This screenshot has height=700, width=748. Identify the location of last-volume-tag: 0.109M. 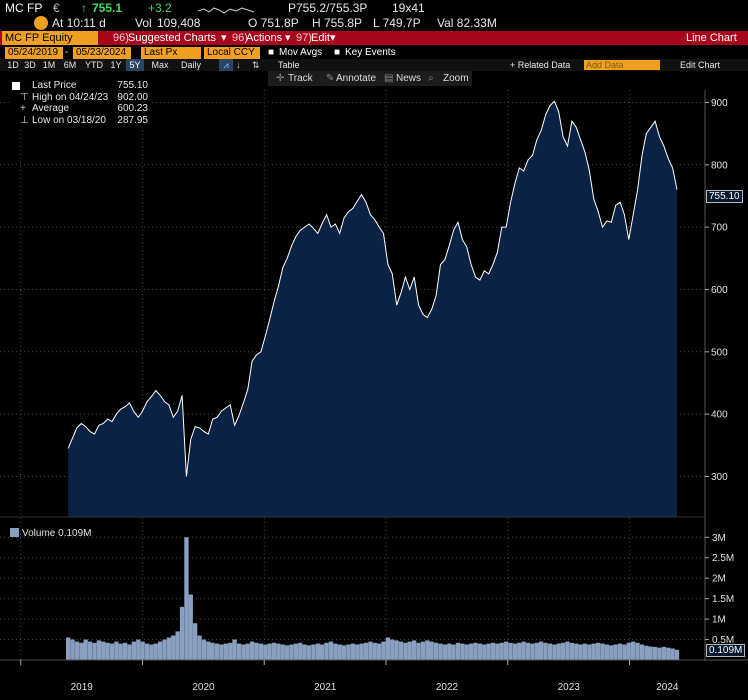
(726, 650).